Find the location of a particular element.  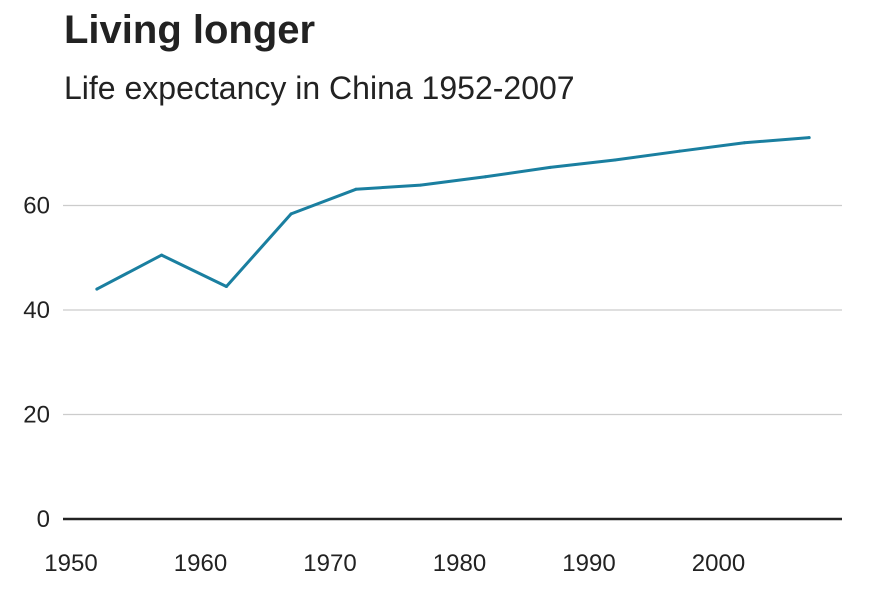

chart-subtitle: Life expectancy in China 1952-2007 is located at coordinates (319, 88).